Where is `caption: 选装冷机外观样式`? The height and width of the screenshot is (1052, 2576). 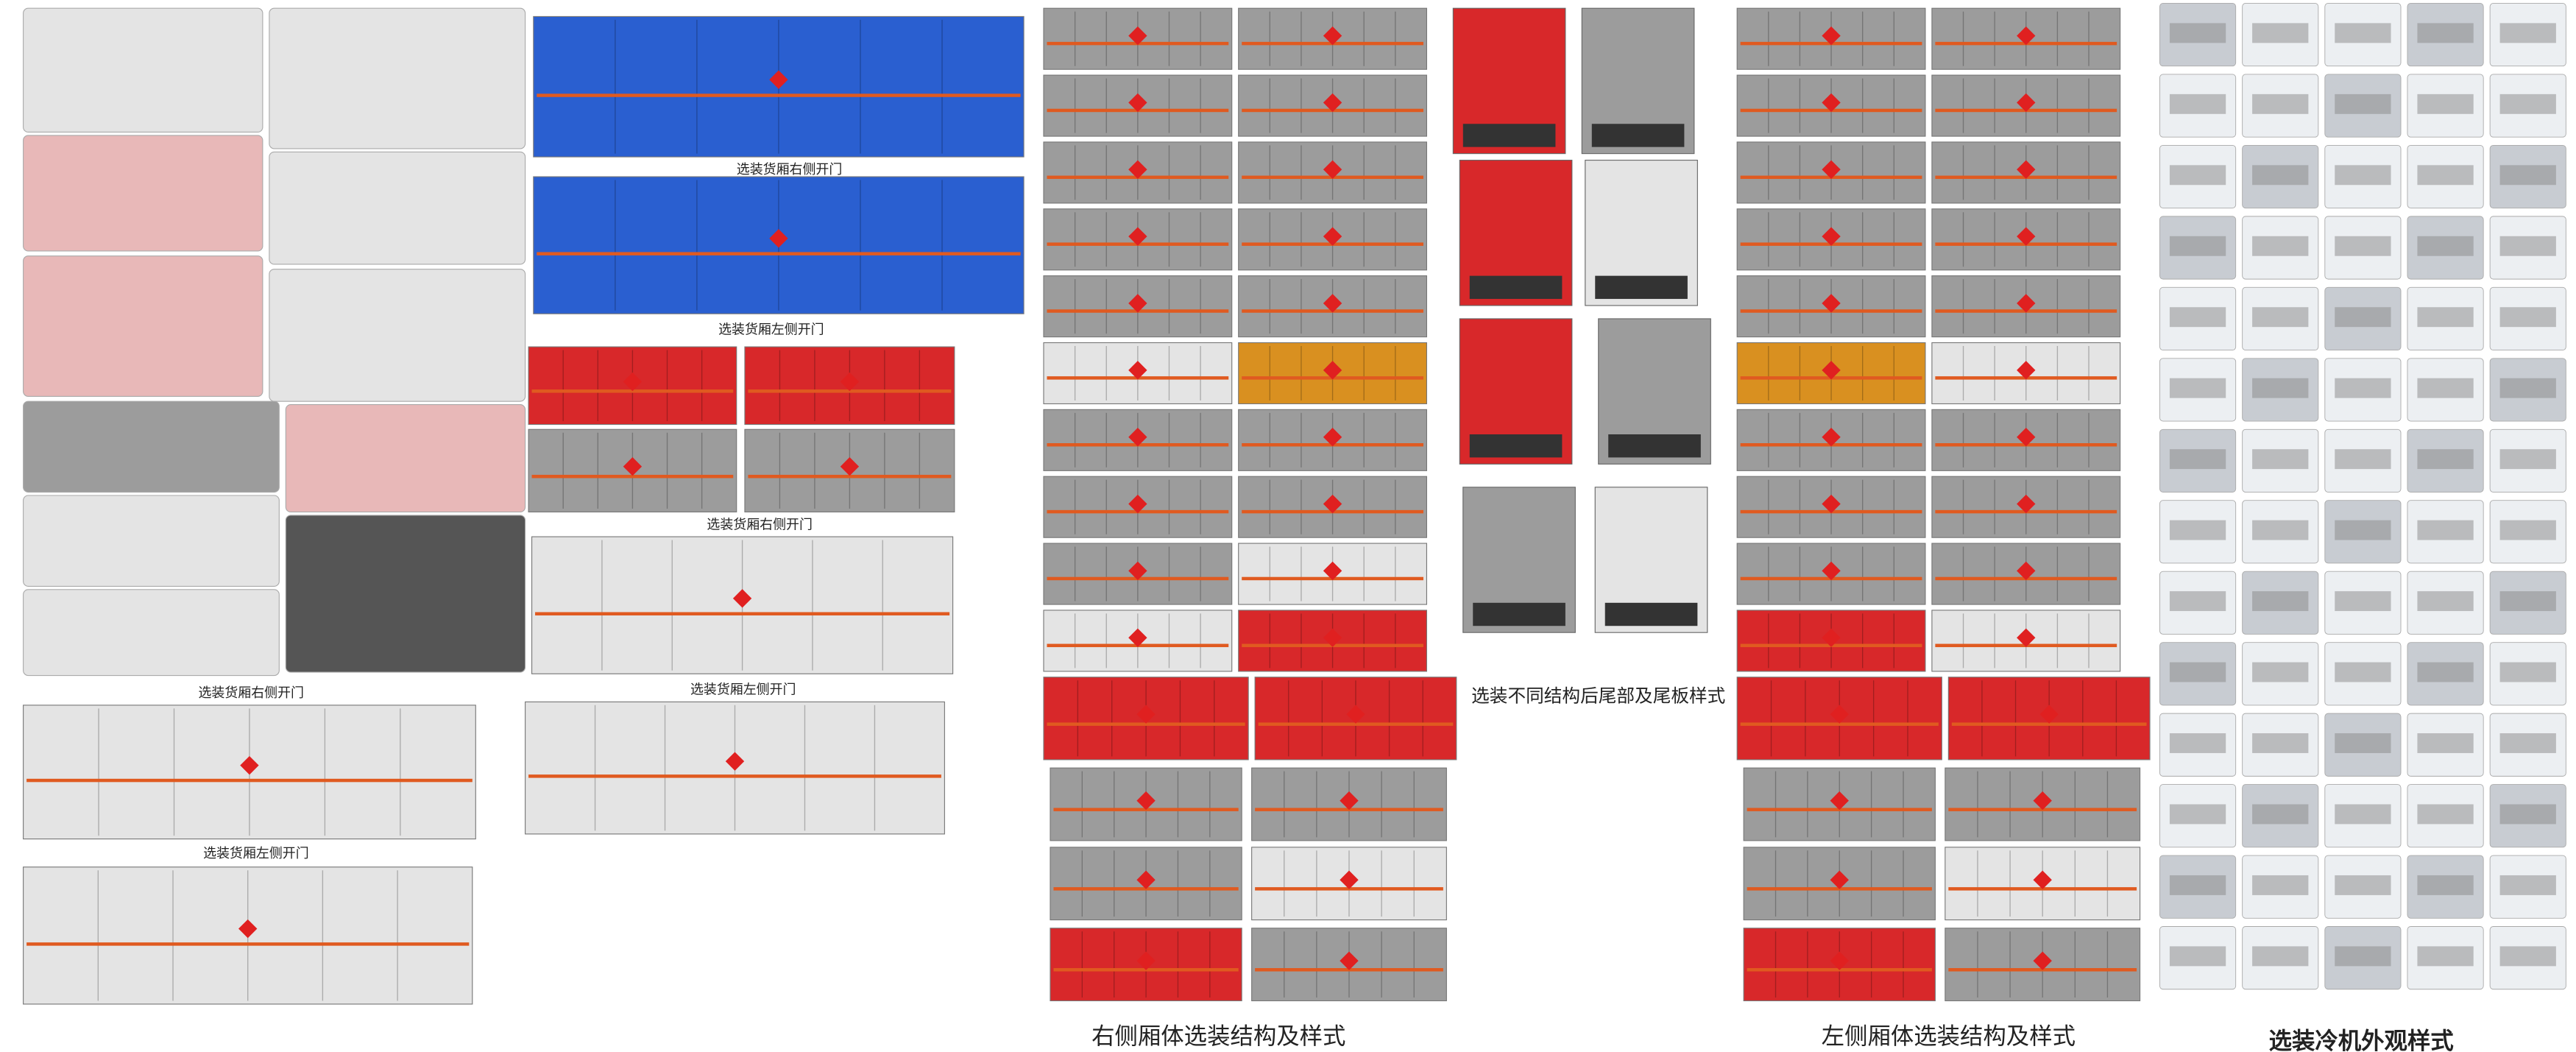
caption: 选装冷机外观样式 is located at coordinates (2361, 1040).